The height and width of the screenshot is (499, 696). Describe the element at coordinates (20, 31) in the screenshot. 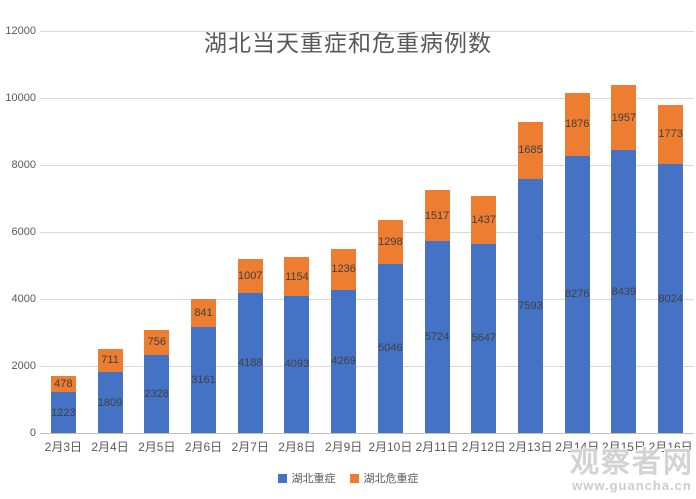

I see `y-axis-tick-label: 12000` at that location.